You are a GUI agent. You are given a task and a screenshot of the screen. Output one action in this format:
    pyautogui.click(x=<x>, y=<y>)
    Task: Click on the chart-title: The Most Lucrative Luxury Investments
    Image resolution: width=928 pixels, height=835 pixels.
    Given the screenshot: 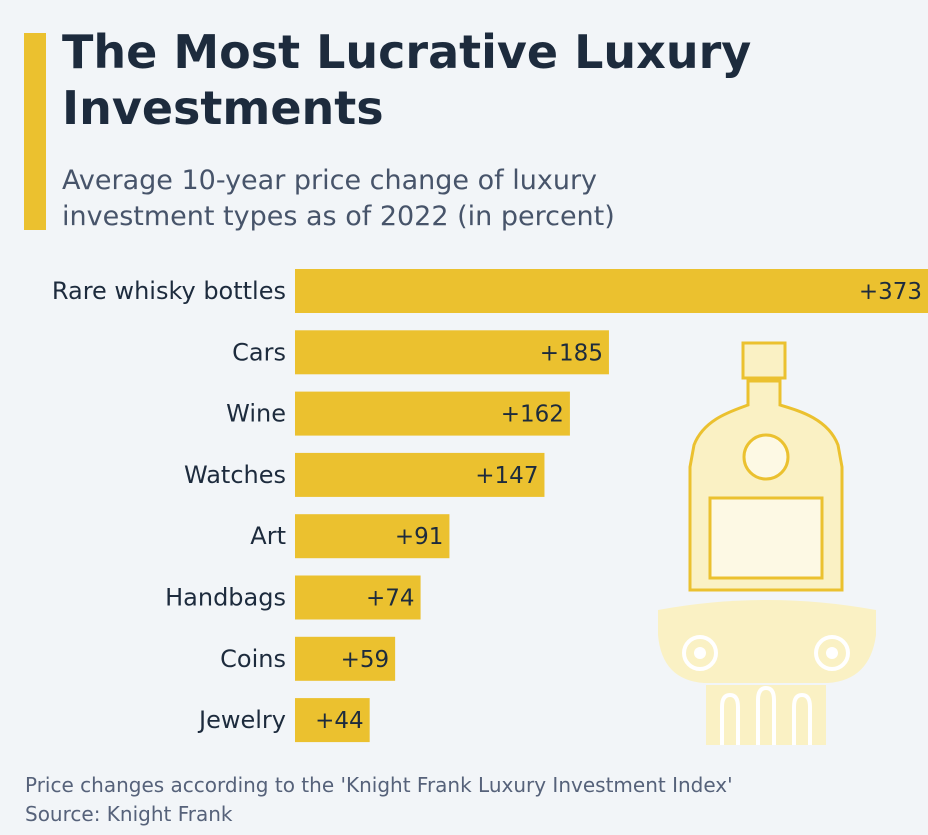 What is the action you would take?
    pyautogui.click(x=407, y=80)
    